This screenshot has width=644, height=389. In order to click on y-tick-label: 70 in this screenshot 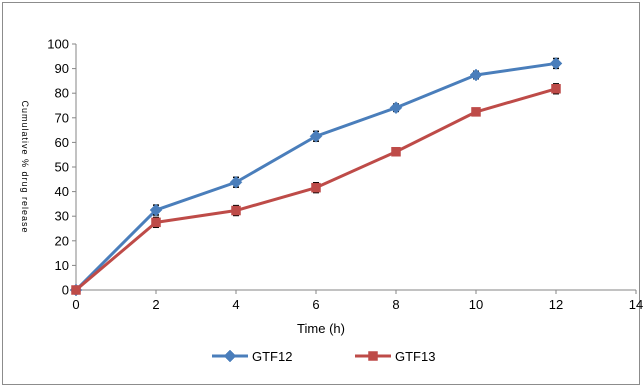, I will do `click(62, 117)`.